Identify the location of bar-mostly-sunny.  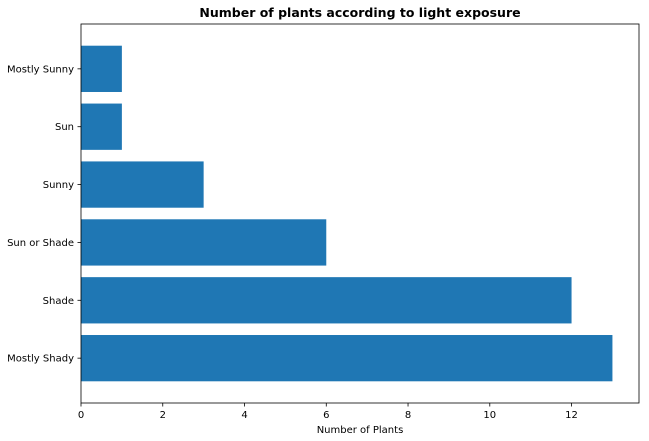
(101, 68).